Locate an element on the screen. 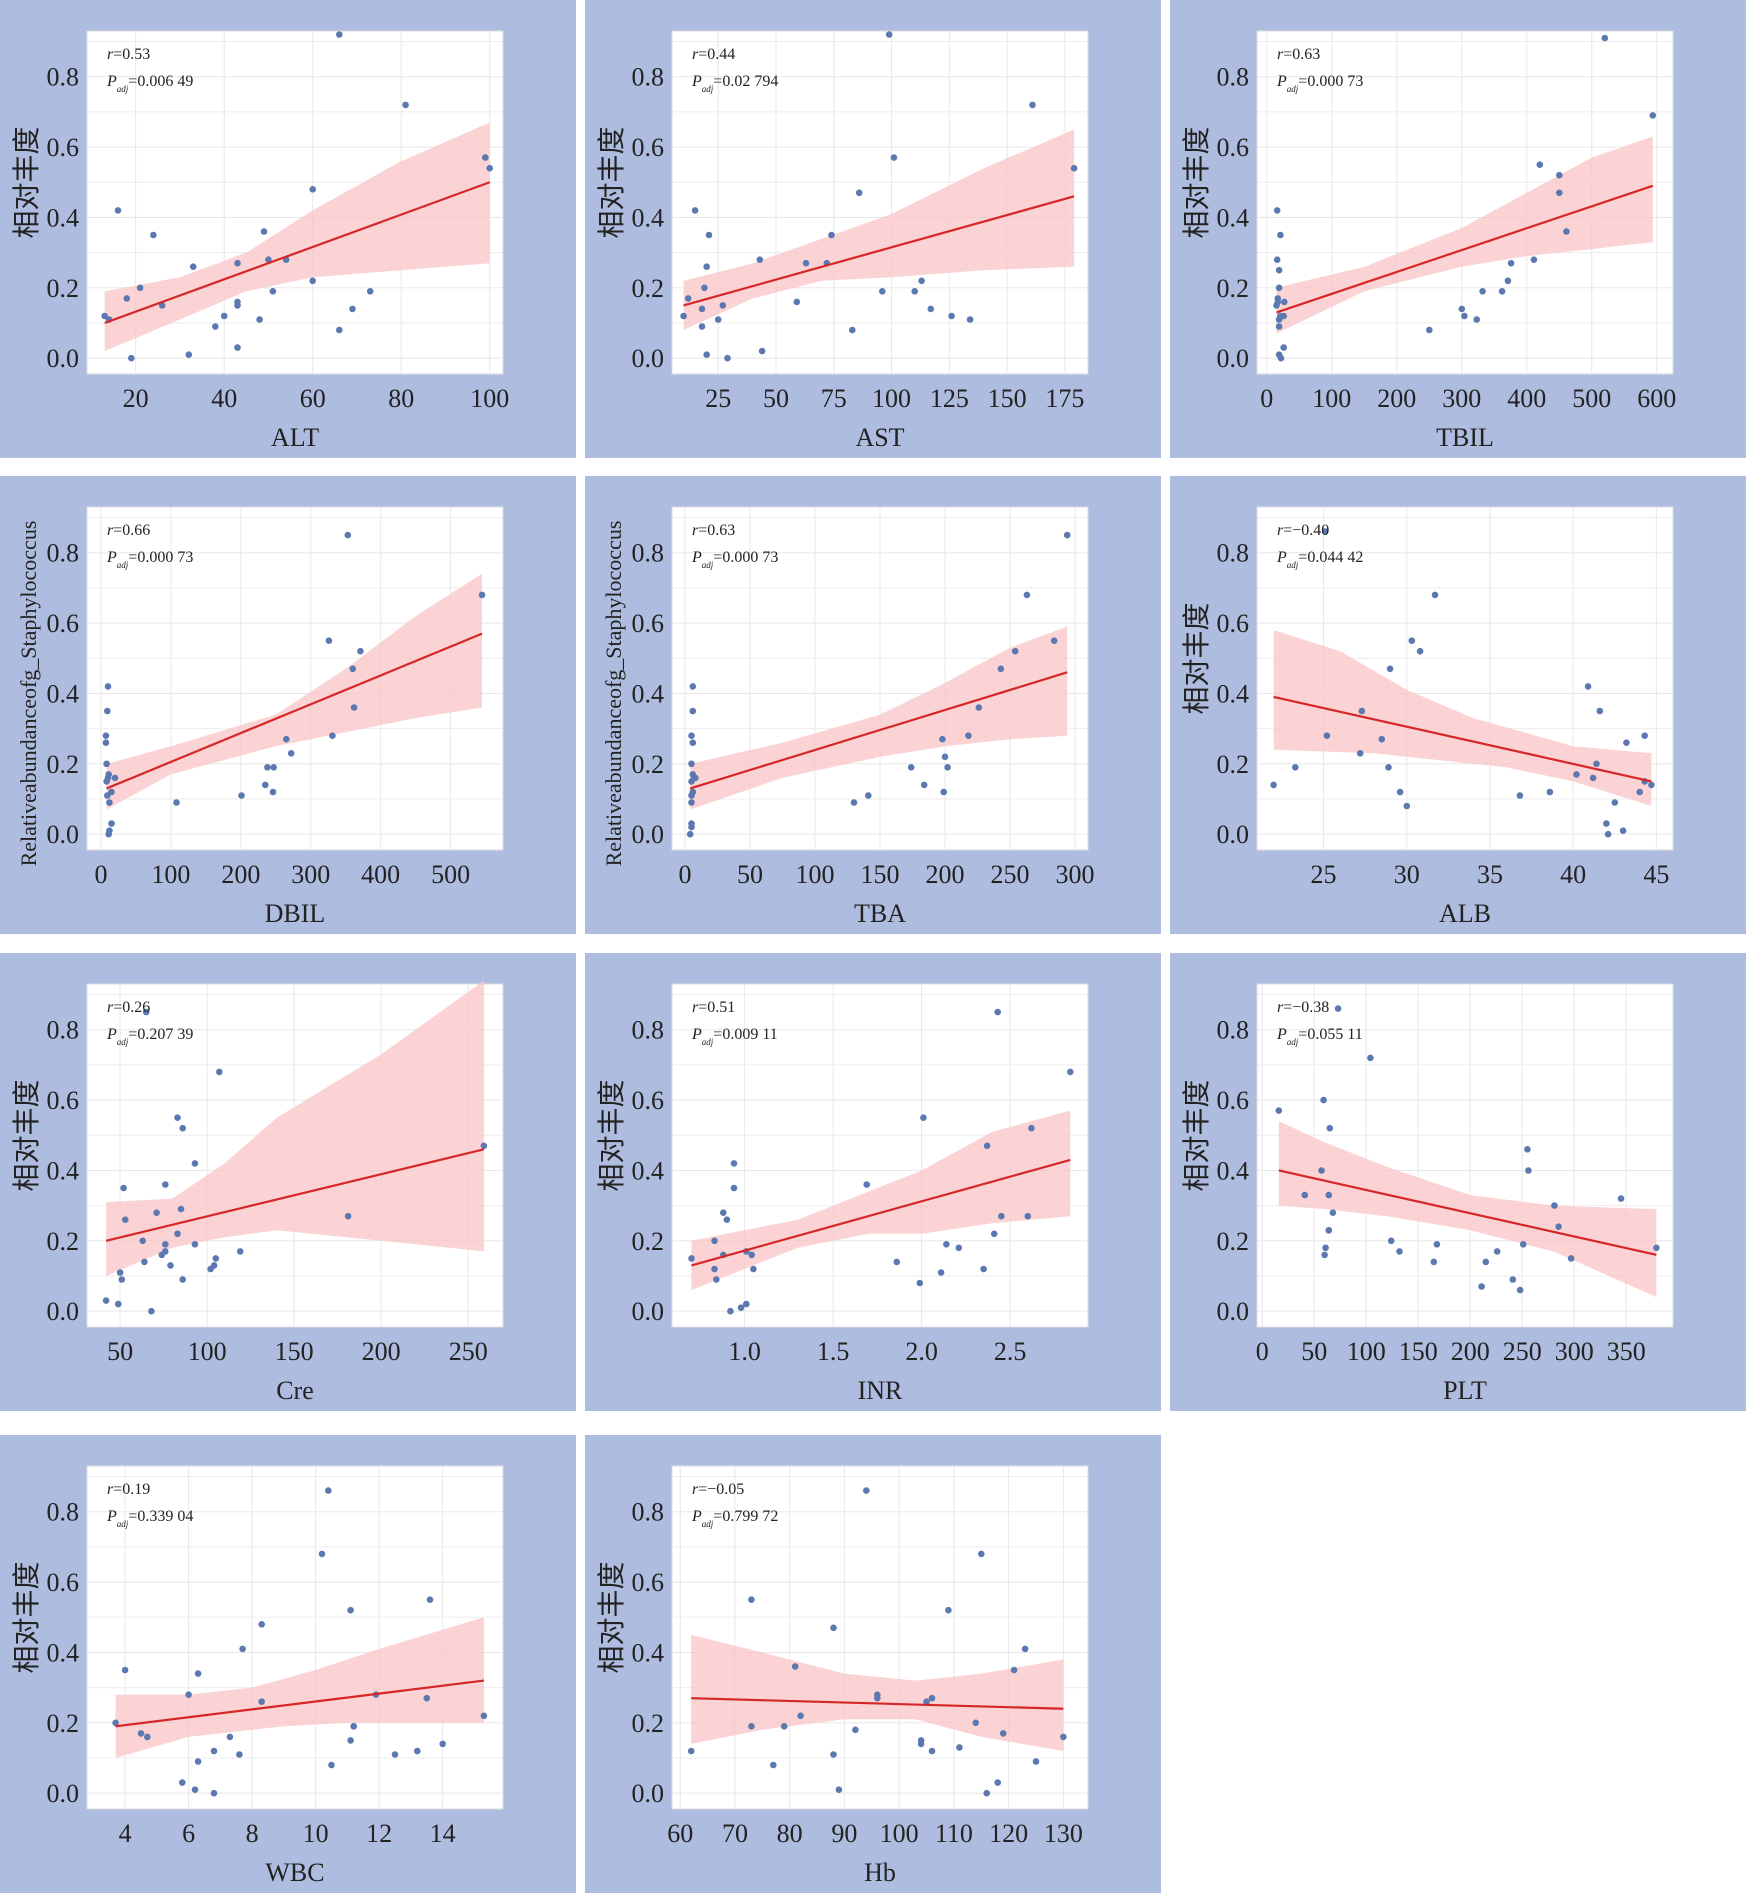  x-tick-label: 300 is located at coordinates (310, 874).